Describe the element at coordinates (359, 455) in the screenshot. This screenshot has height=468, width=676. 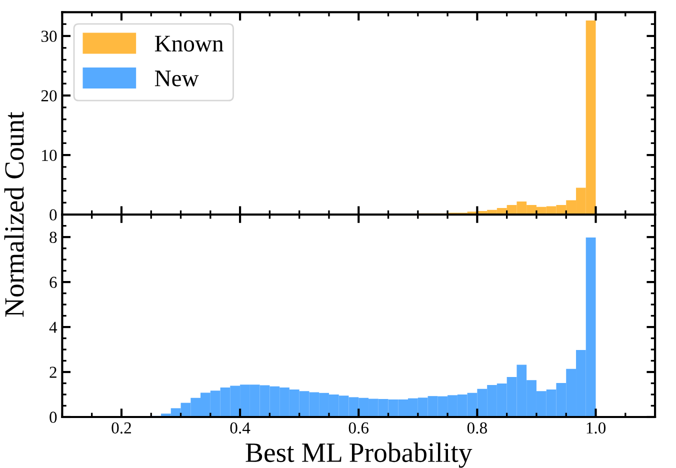
I see `x-axis-title: Best ML Probability` at that location.